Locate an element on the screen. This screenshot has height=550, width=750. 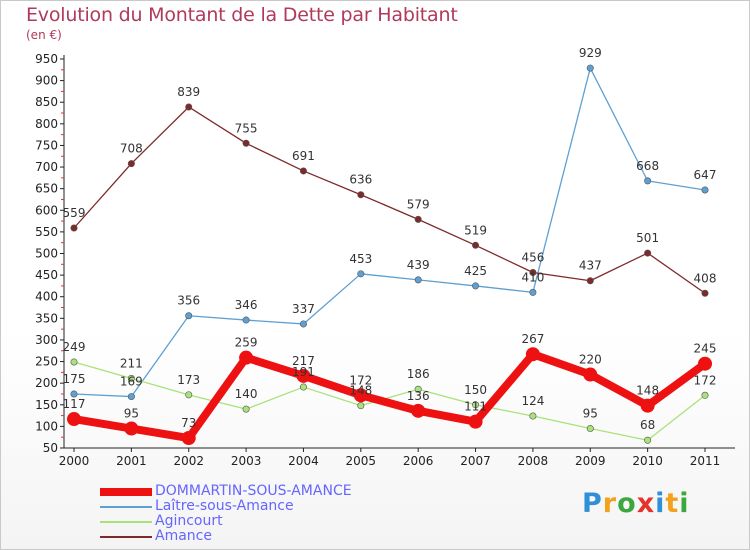
data-label: 68 is located at coordinates (647, 425).